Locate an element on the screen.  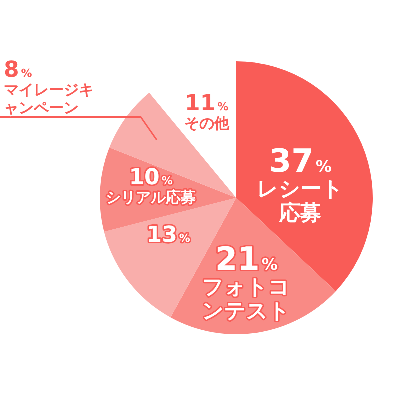
slice-label: マイレージキャンペーン is located at coordinates (49, 99).